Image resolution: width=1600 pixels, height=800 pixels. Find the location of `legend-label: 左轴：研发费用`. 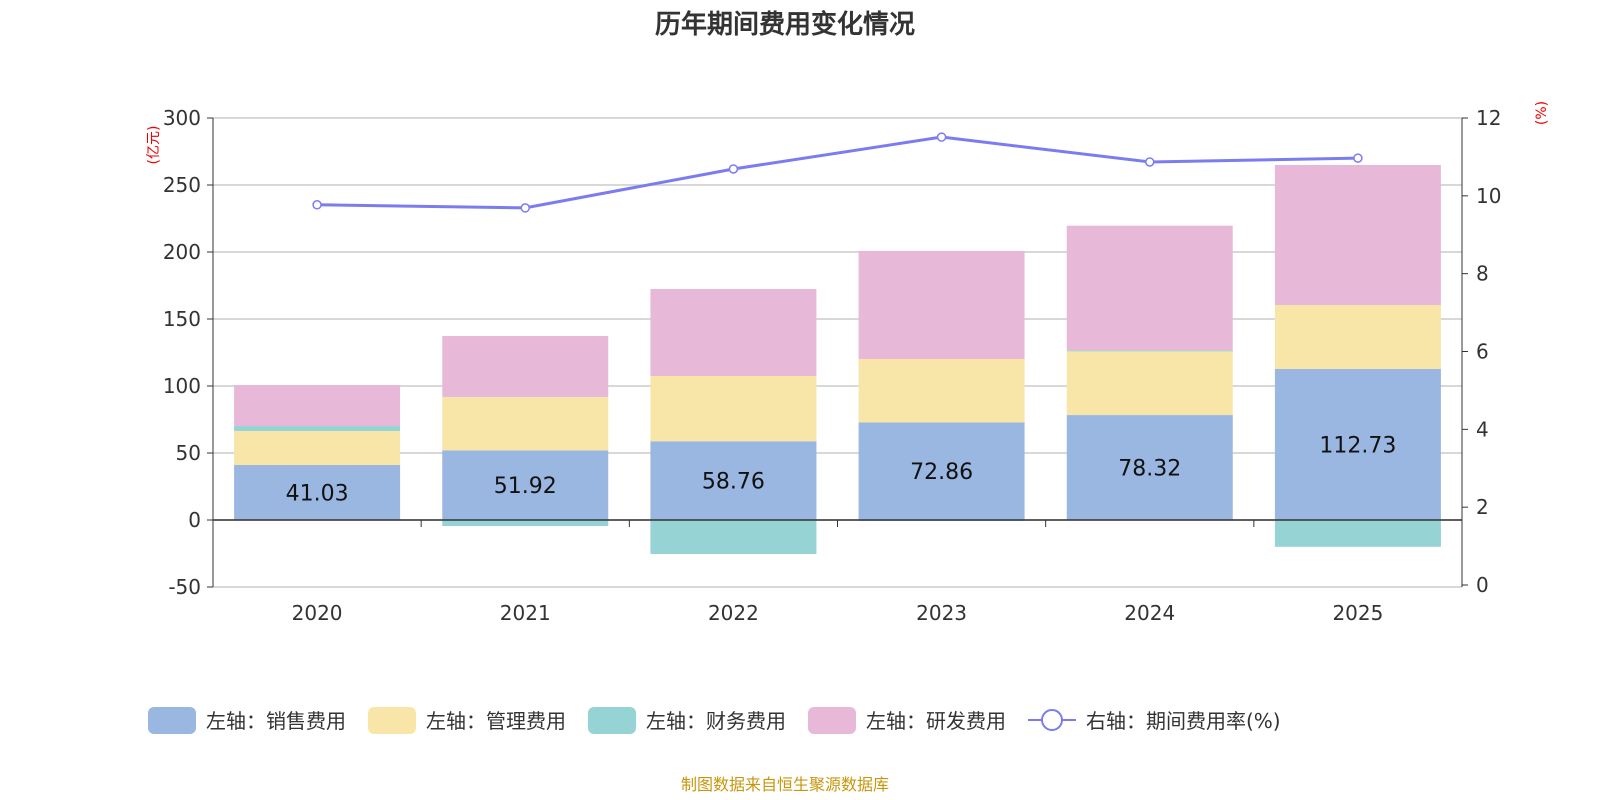

legend-label: 左轴：研发费用 is located at coordinates (936, 721).